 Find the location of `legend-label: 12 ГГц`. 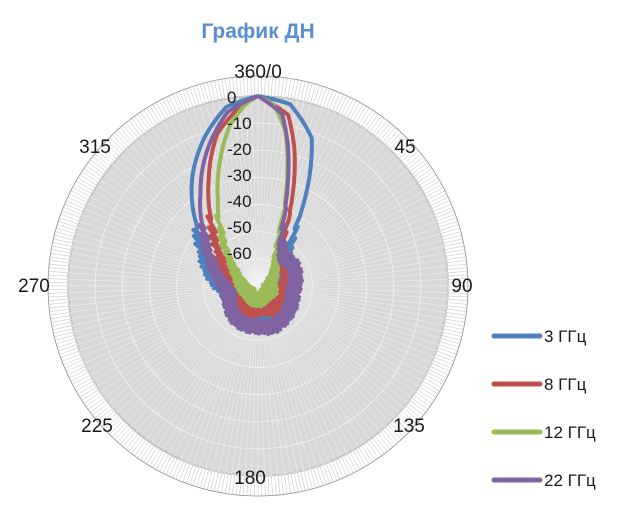

legend-label: 12 ГГц is located at coordinates (570, 432).